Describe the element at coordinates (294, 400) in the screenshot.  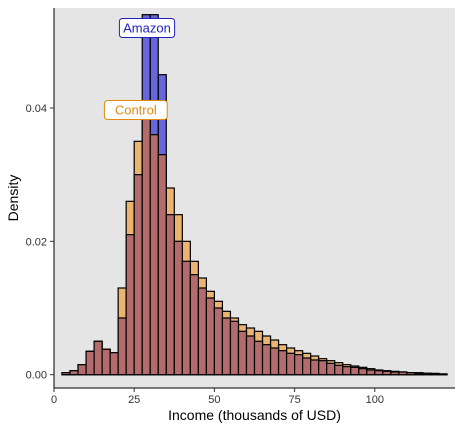
I see `x-tick-label: 75` at that location.